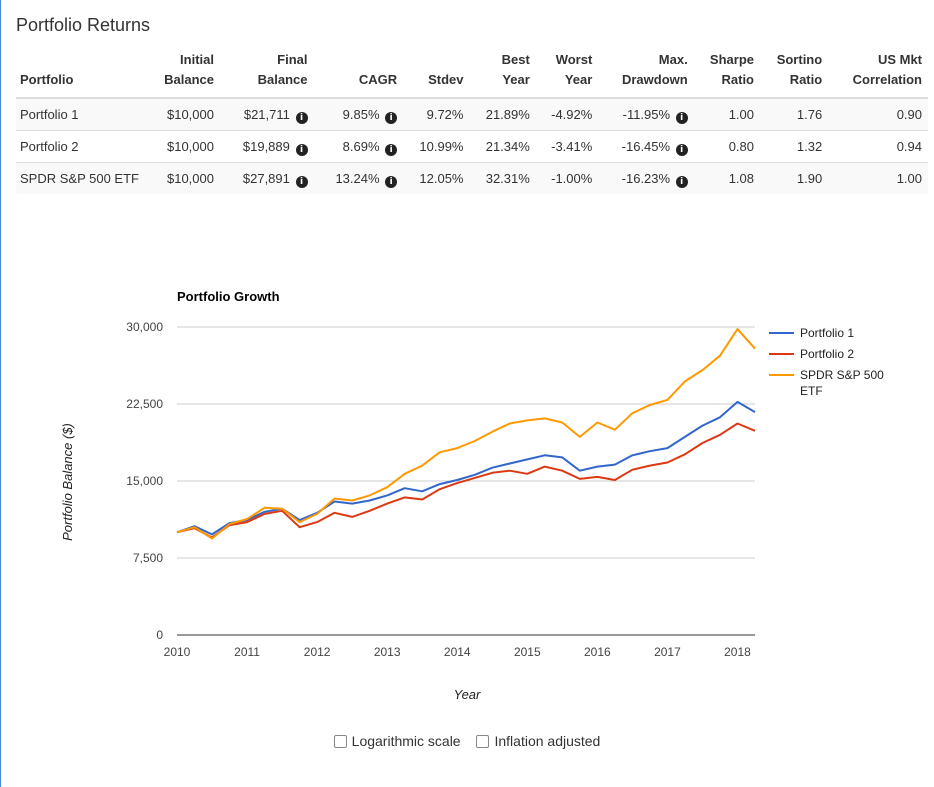 This screenshot has width=934, height=787. Describe the element at coordinates (358, 114) in the screenshot. I see `cell-cagr: 9.85% i` at that location.